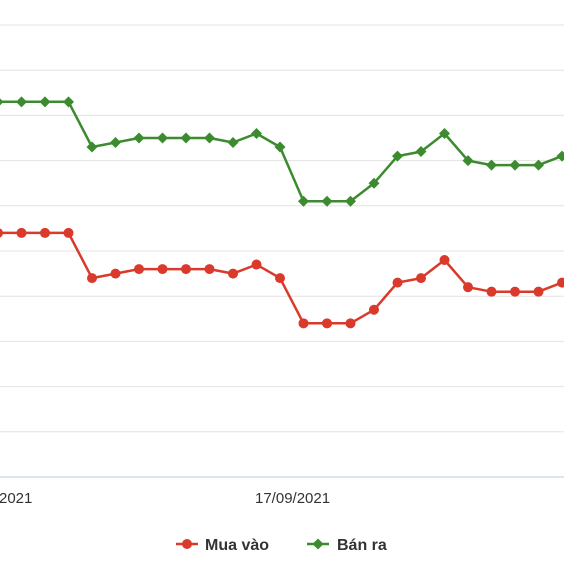 Image resolution: width=564 pixels, height=564 pixels. What do you see at coordinates (165, 498) in the screenshot?
I see `x-tick-labels: 2021 17/09/2021` at bounding box center [165, 498].